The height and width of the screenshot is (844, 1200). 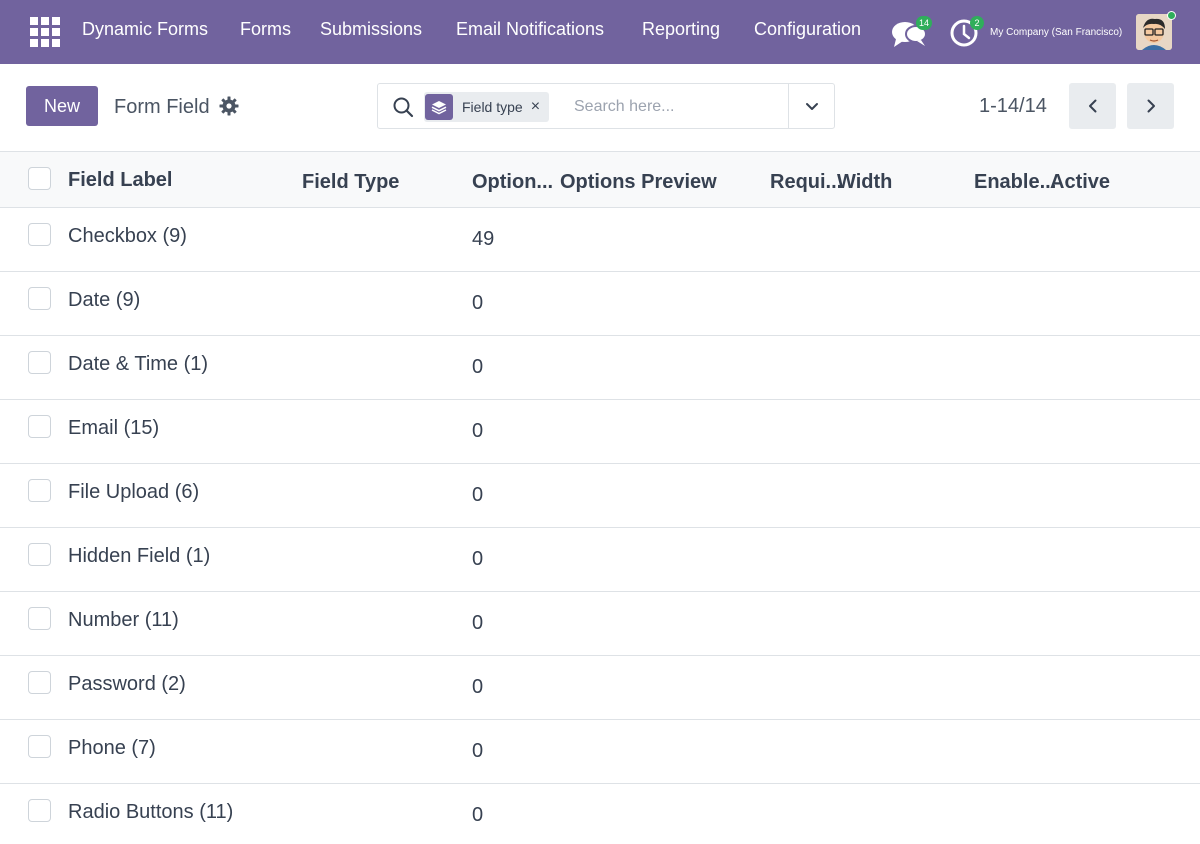 What do you see at coordinates (600, 624) in the screenshot?
I see `group-row: Number (11) 0` at bounding box center [600, 624].